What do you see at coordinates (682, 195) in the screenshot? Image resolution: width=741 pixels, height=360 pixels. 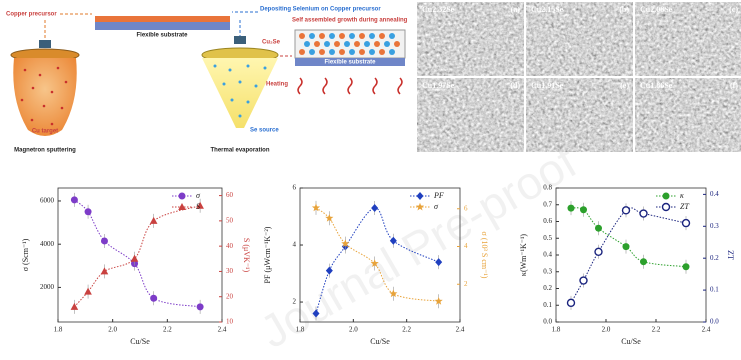 I see `legend-label: κ` at bounding box center [682, 195].